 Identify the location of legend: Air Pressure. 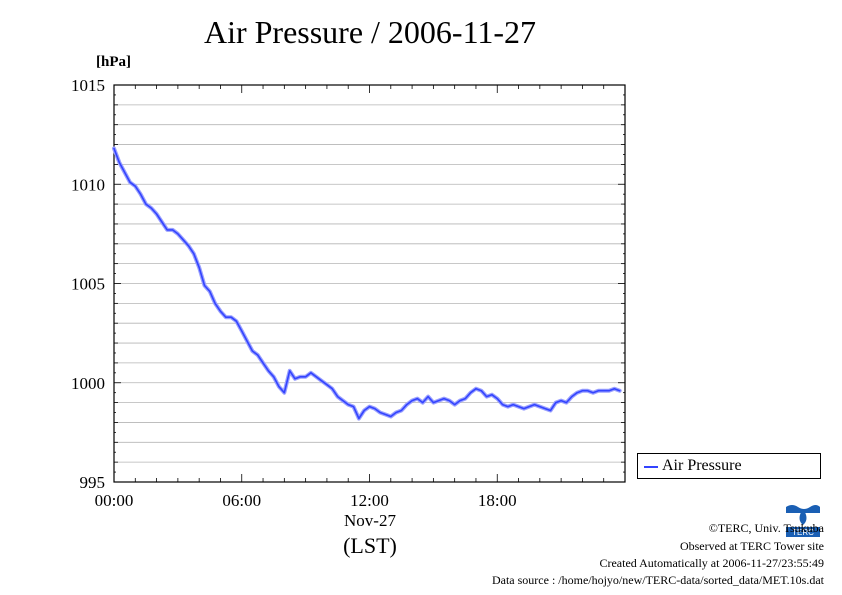
(729, 466).